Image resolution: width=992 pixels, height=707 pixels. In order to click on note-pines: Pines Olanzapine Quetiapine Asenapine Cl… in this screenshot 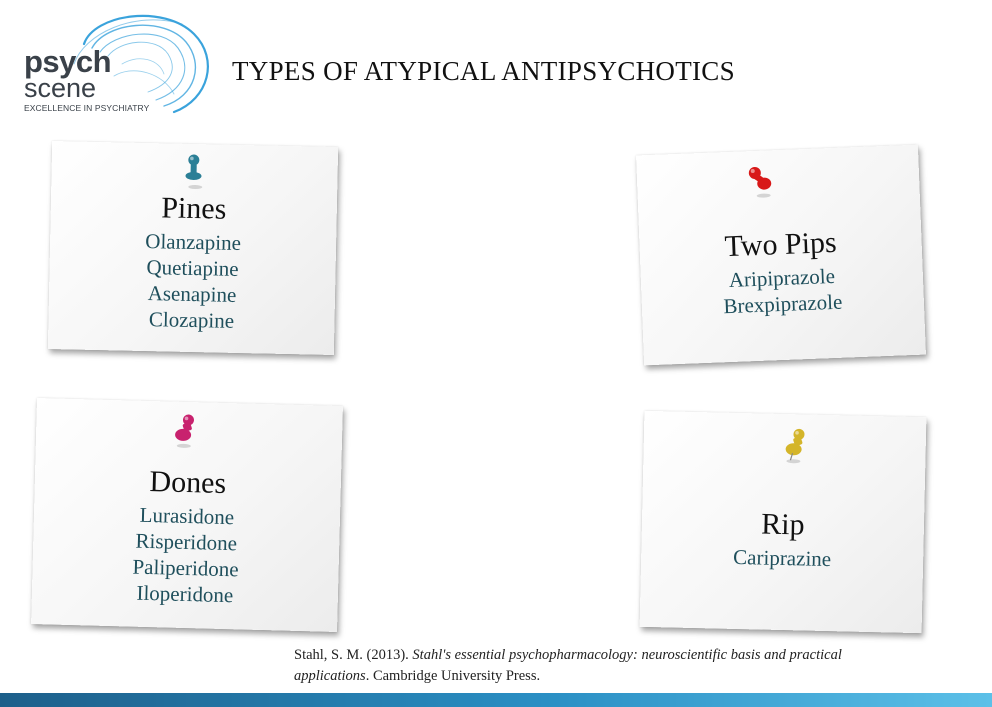, I will do `click(193, 248)`.